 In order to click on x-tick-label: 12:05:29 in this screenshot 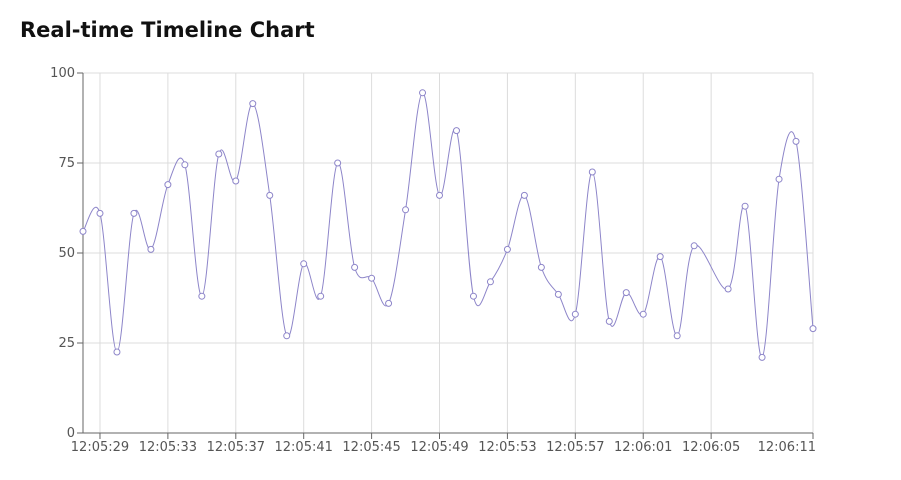, I will do `click(100, 447)`.